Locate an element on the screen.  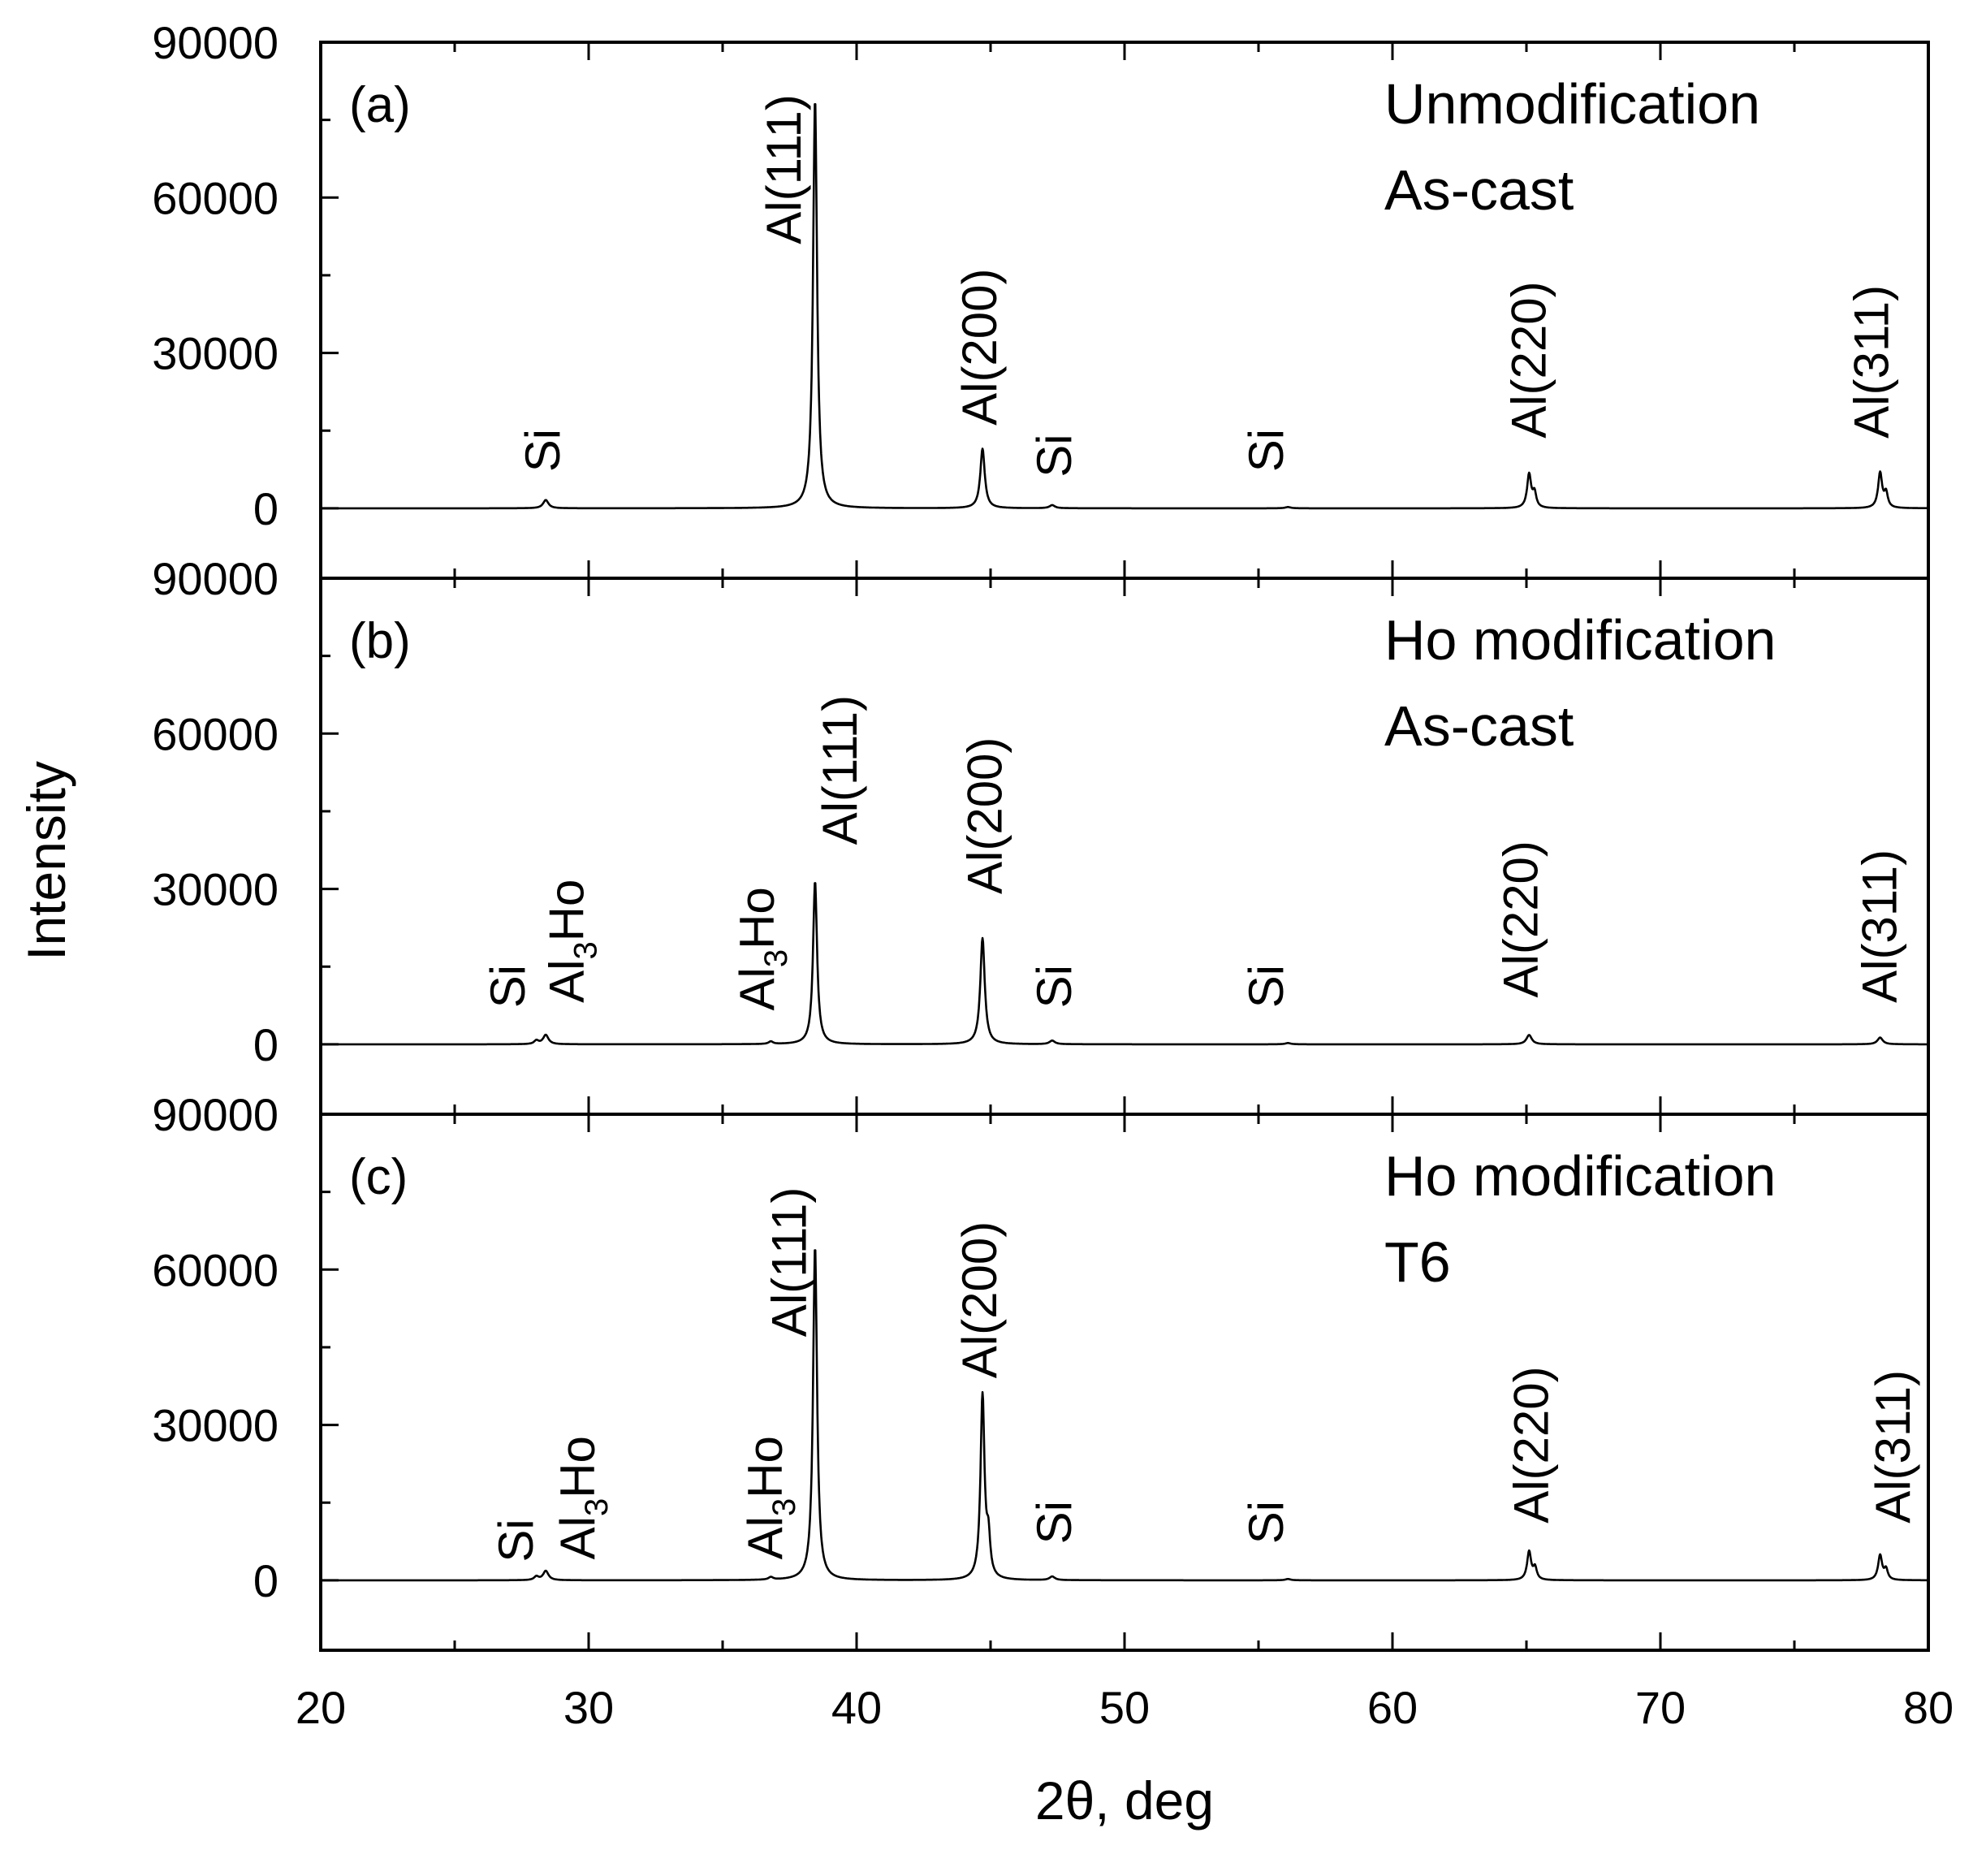
x-axis-title: 2θ, deg is located at coordinates (1124, 1800).